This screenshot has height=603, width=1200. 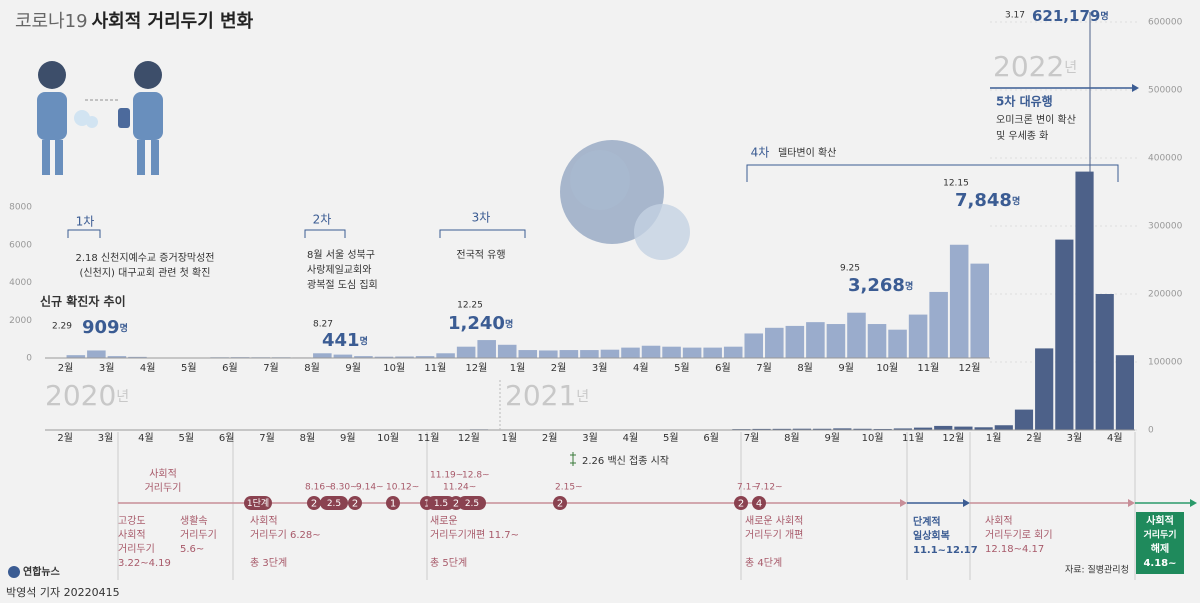 What do you see at coordinates (198, 535) in the screenshot?
I see `stage-note: 거리두기` at bounding box center [198, 535].